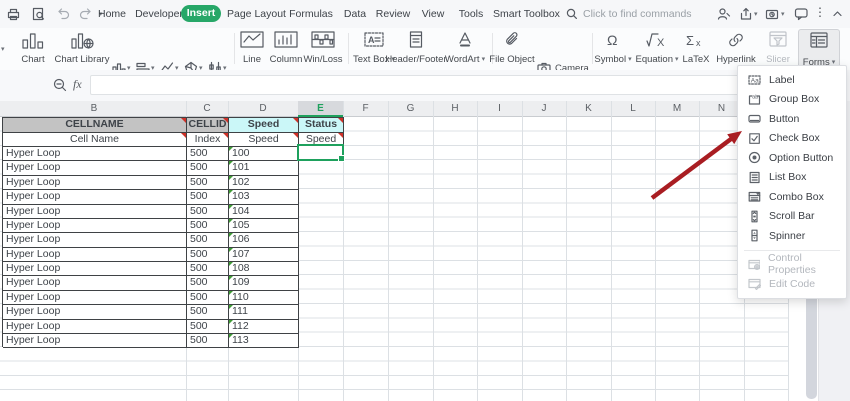 The width and height of the screenshot is (850, 401). Describe the element at coordinates (837, 13) in the screenshot. I see `collapse-ribbon-icon` at that location.